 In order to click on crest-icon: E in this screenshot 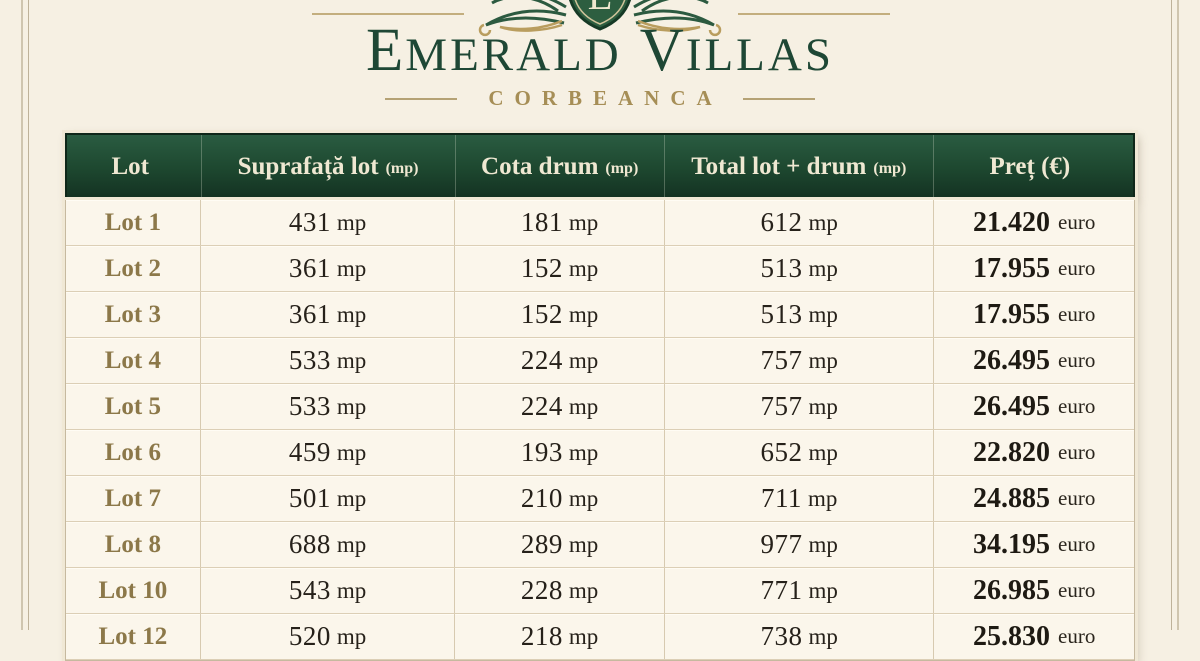, I will do `click(600, 18)`.